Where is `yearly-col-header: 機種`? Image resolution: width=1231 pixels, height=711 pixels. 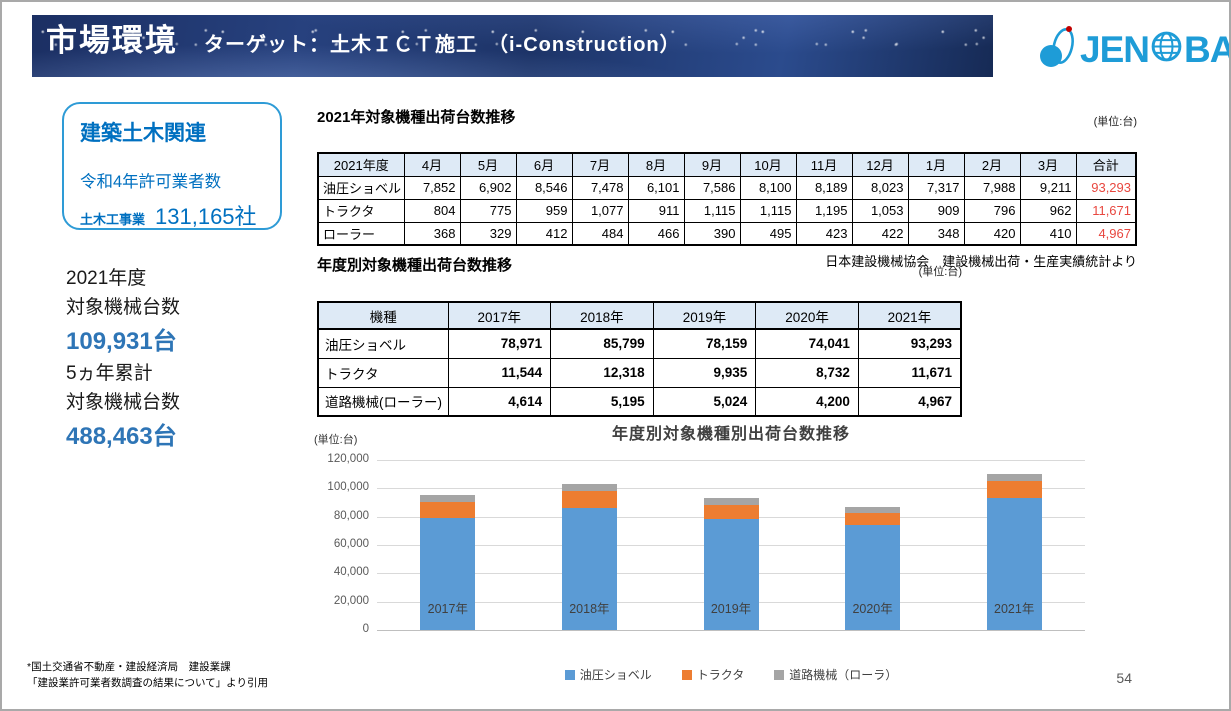 yearly-col-header: 機種 is located at coordinates (383, 315).